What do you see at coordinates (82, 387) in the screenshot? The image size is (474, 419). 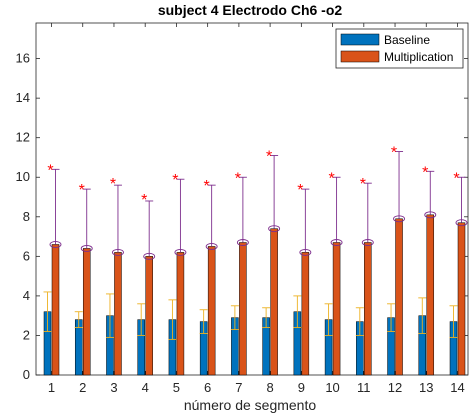 I see `x-tick-label: 2` at bounding box center [82, 387].